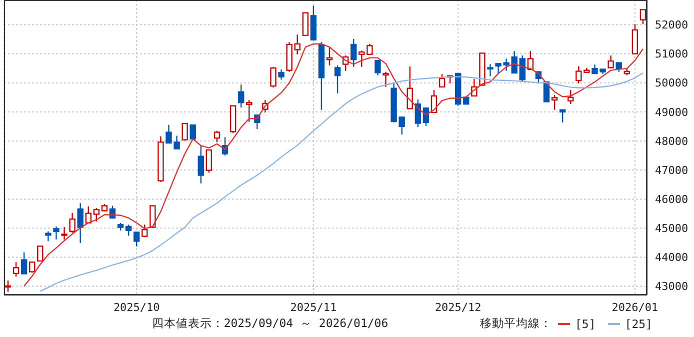  What do you see at coordinates (136, 307) in the screenshot?
I see `x-tick-label: 2025/10` at bounding box center [136, 307].